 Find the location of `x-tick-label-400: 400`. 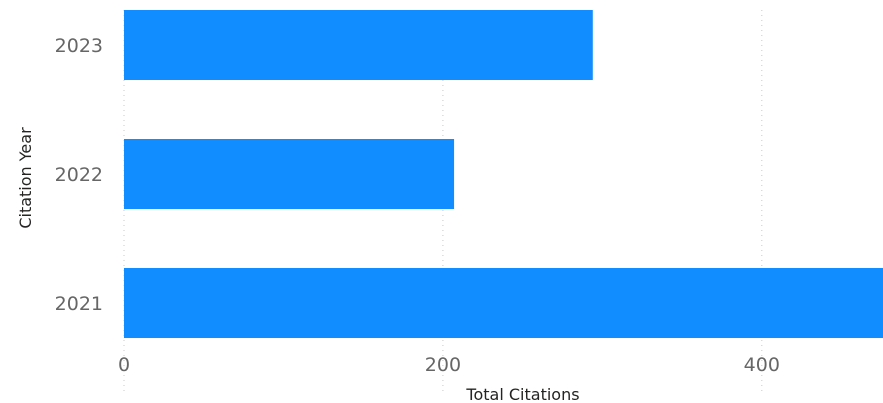

x-tick-label-400: 400 is located at coordinates (762, 365).